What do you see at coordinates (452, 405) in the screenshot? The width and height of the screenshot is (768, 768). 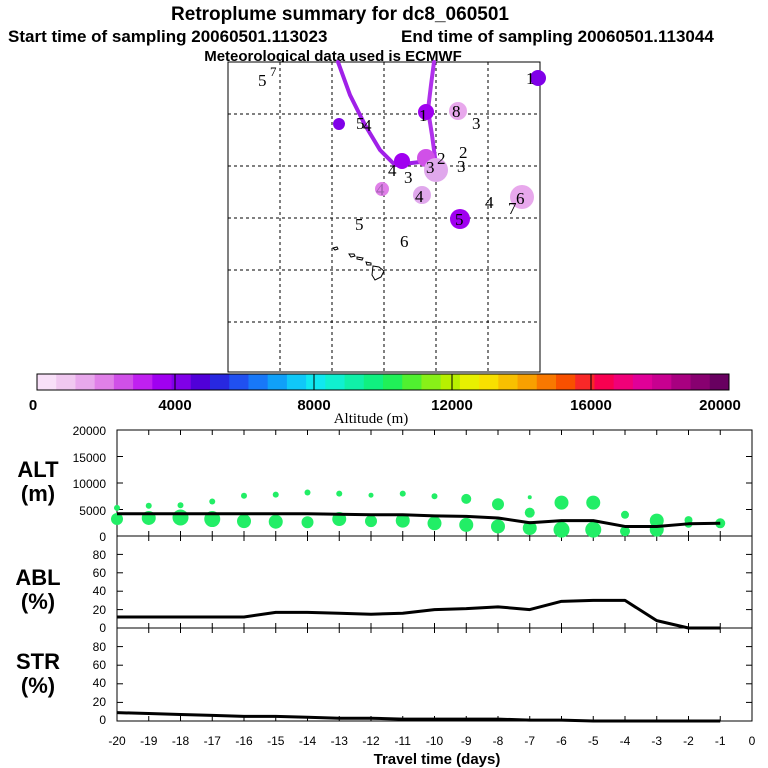 I see `colorbar-tick: 12000` at bounding box center [452, 405].